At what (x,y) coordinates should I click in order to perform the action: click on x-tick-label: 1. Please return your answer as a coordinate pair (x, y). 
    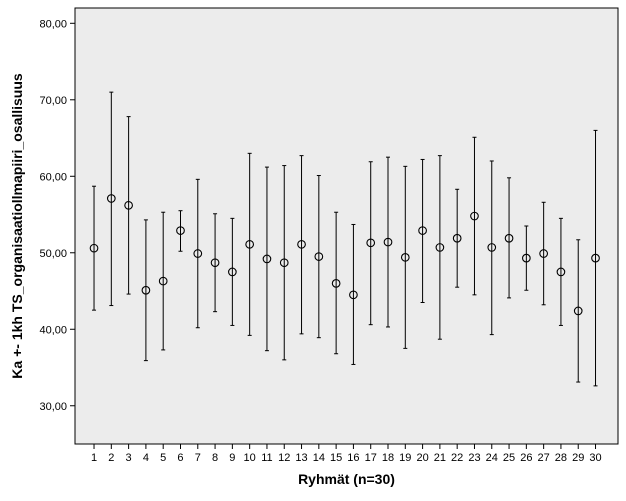
    Looking at the image, I should click on (94, 458).